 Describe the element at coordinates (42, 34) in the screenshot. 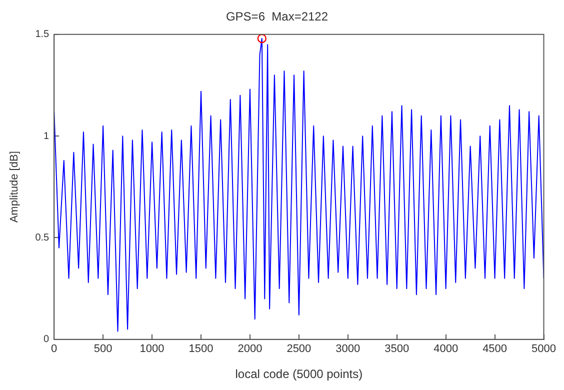

I see `y-tick-label: 1.5` at that location.